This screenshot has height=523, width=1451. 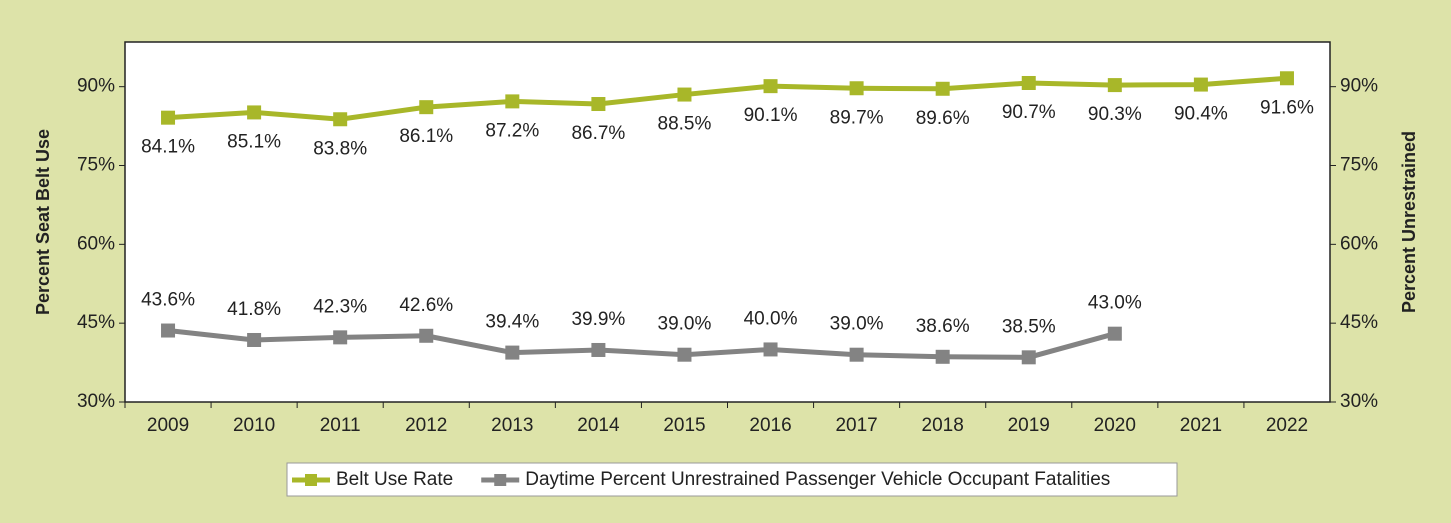 I want to click on data-label: 39.4%, so click(x=512, y=322).